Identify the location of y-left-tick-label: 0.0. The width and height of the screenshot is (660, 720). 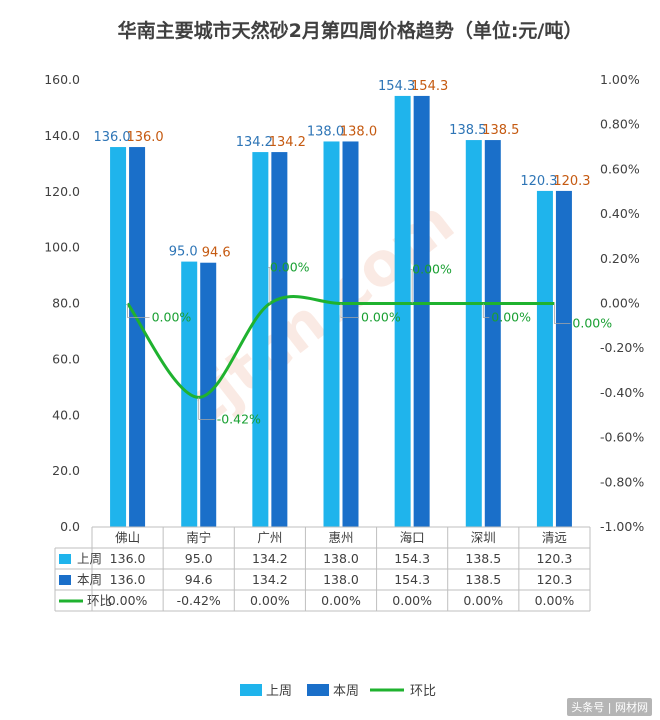
(70, 526).